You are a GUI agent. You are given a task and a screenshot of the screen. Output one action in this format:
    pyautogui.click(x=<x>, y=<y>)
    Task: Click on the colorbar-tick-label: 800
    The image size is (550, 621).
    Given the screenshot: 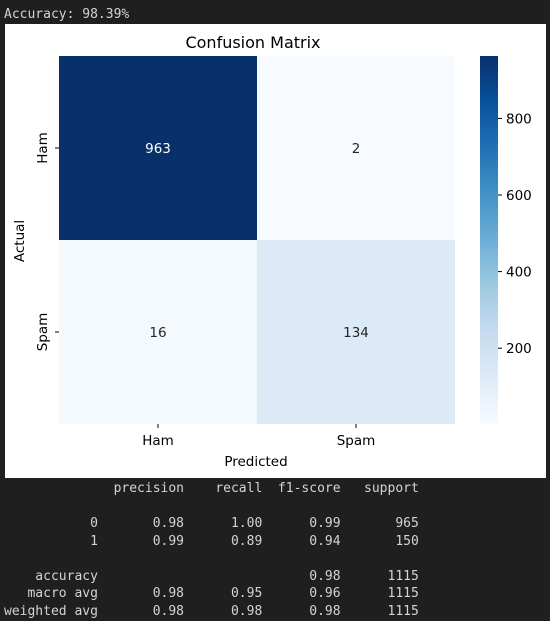 What is the action you would take?
    pyautogui.click(x=519, y=119)
    